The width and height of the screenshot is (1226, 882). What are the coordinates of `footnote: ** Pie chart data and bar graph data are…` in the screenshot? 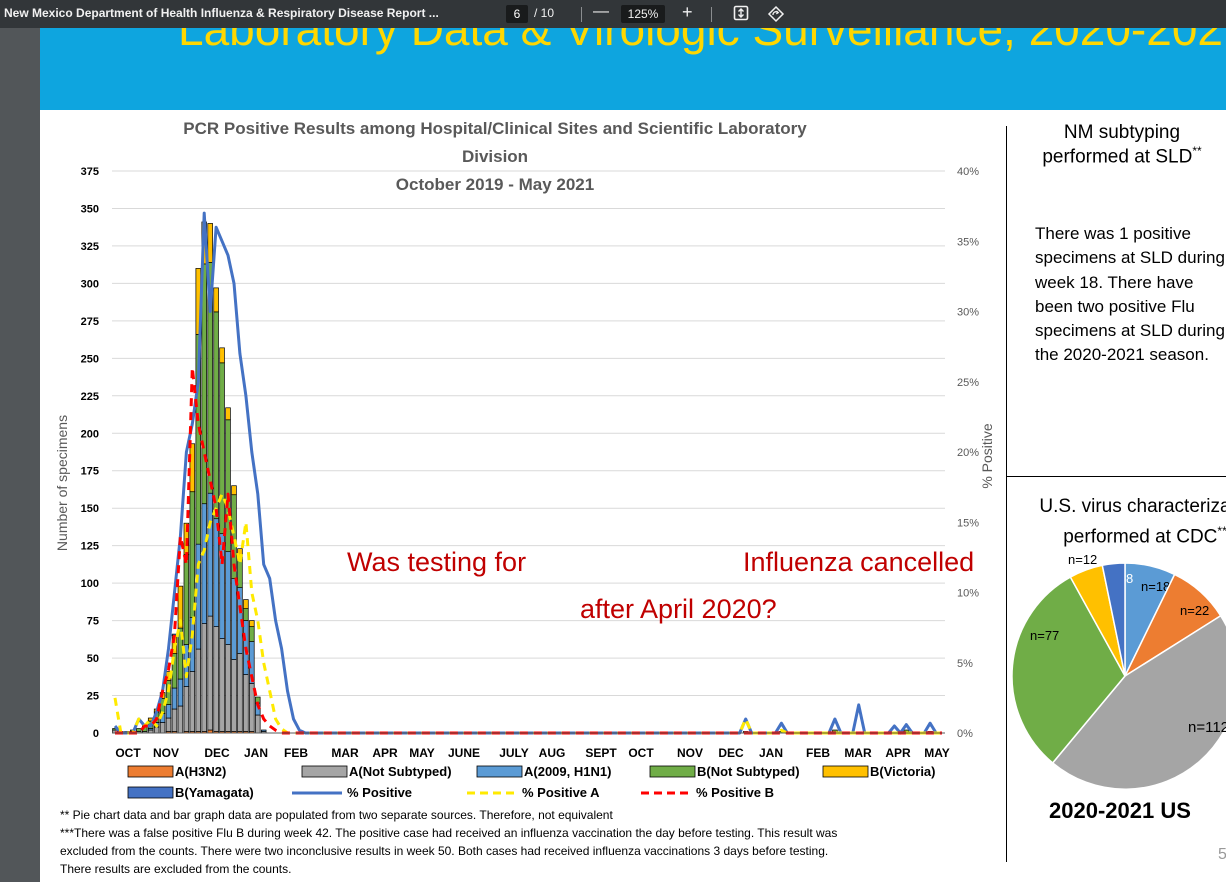 It's located at (336, 815).